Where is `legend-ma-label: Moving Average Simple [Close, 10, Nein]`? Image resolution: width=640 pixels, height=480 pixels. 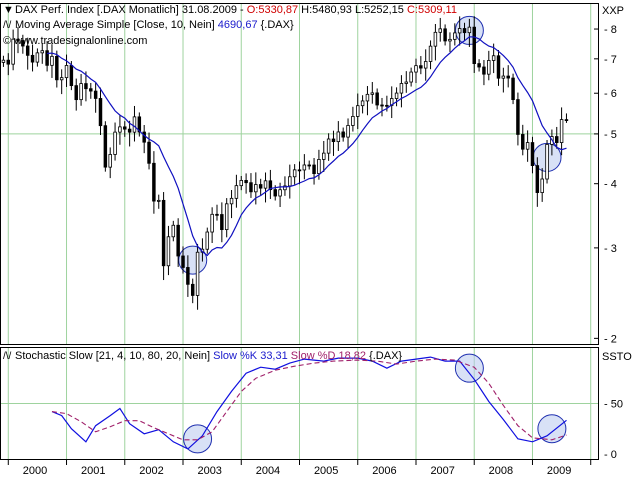
legend-ma-label: Moving Average Simple [Close, 10, Nein] is located at coordinates (116, 25).